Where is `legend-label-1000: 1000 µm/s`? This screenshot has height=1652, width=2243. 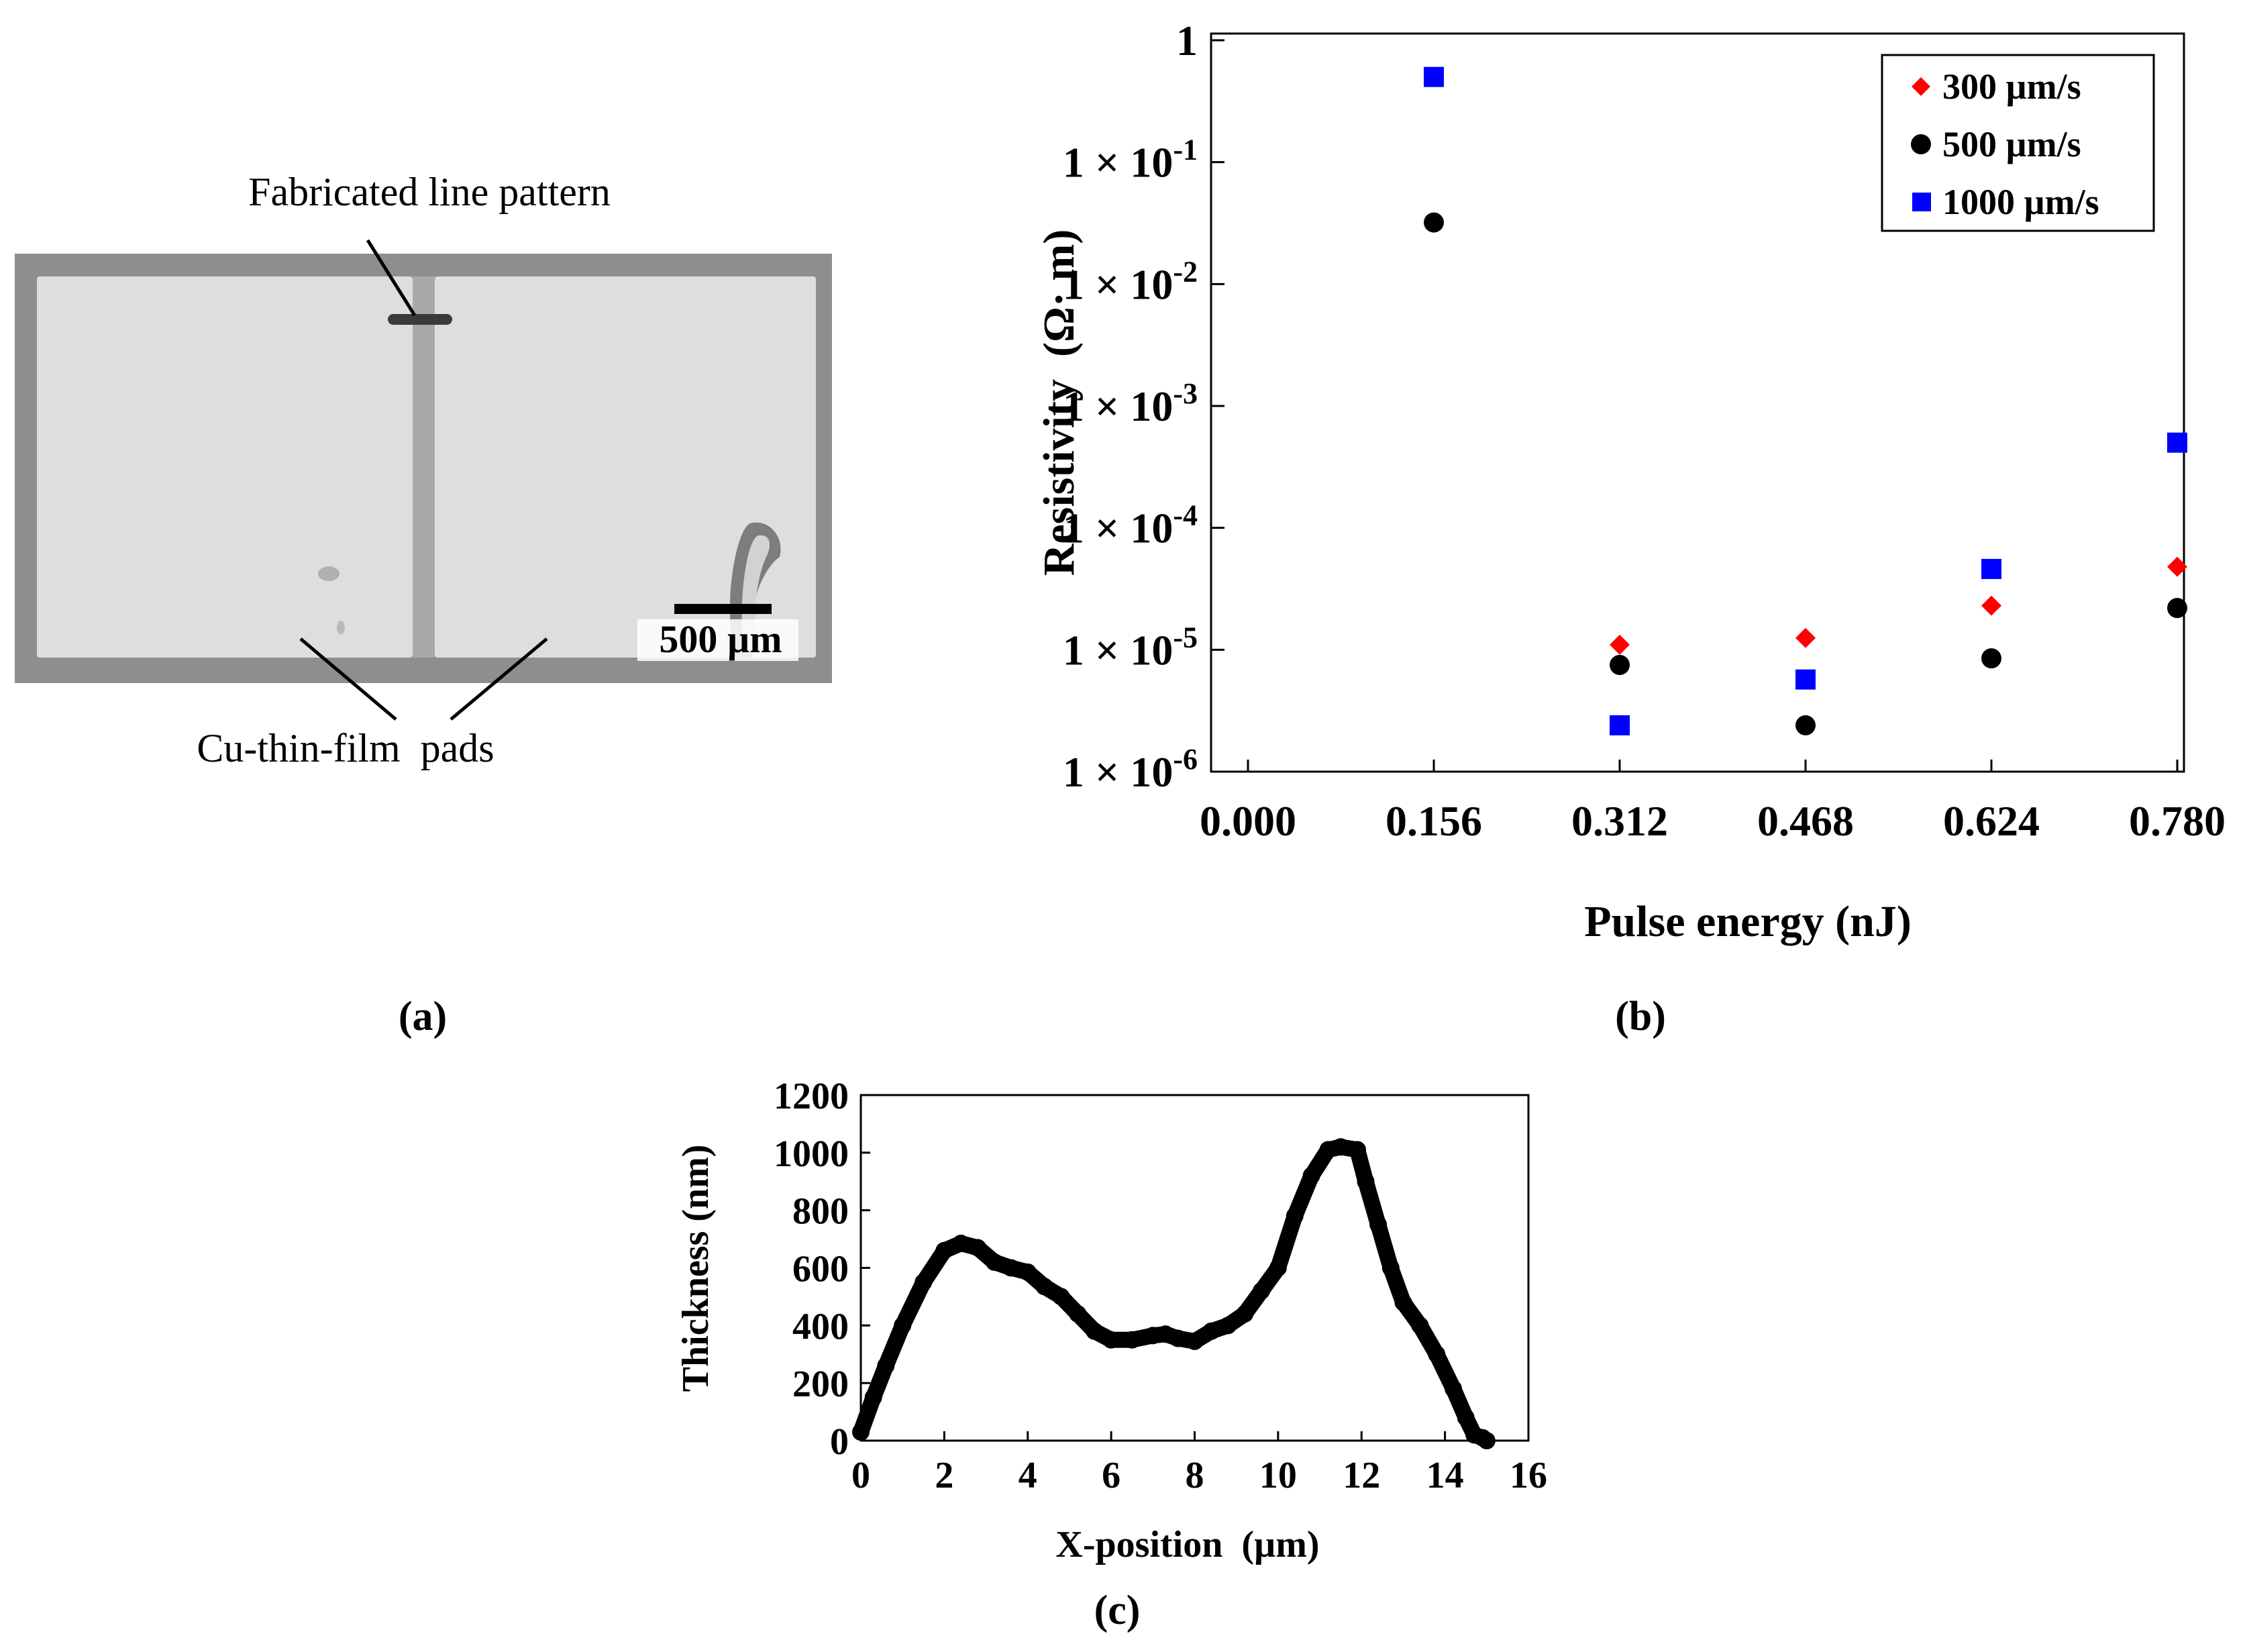 legend-label-1000: 1000 µm/s is located at coordinates (2020, 202).